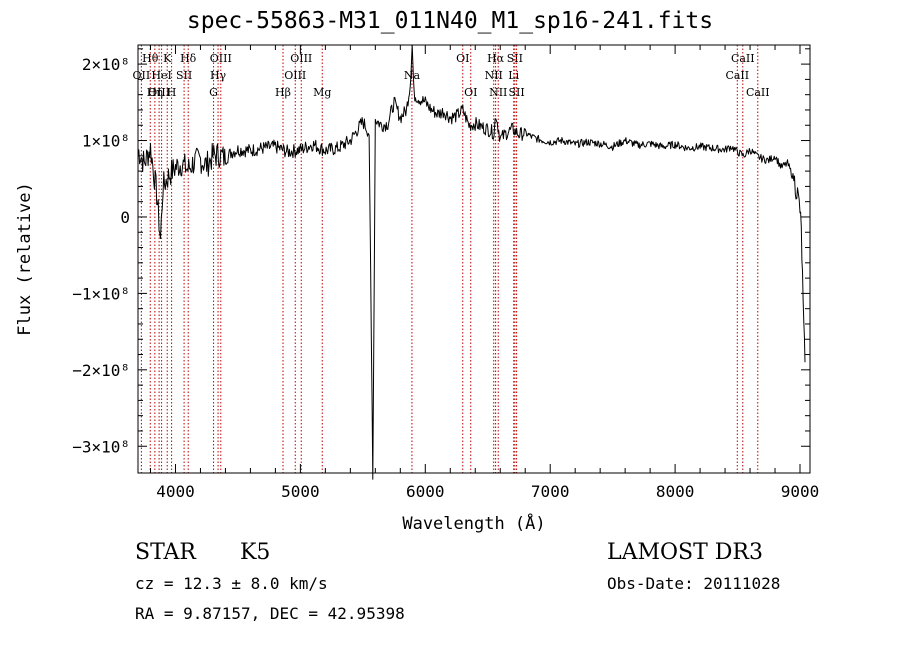 This screenshot has height=649, width=900. Describe the element at coordinates (513, 75) in the screenshot. I see `line-label-23: Li` at that location.